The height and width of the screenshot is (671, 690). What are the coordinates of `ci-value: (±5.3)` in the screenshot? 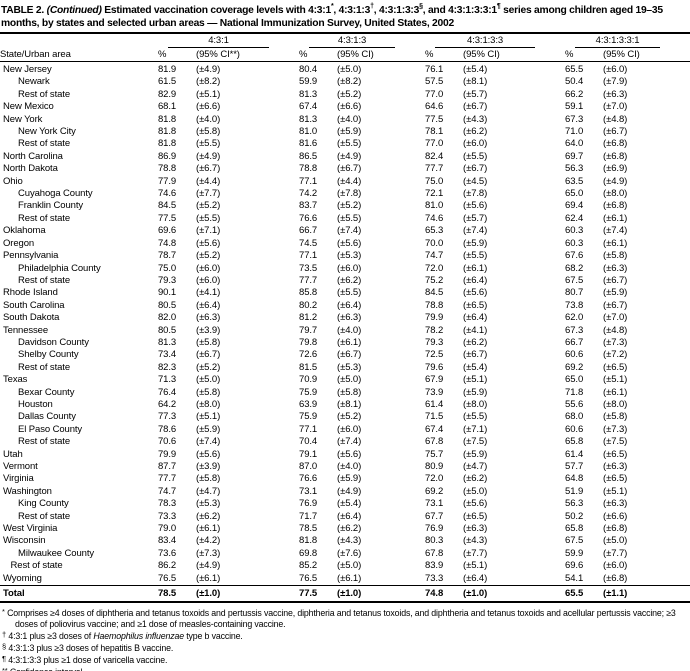 It's located at (208, 504).